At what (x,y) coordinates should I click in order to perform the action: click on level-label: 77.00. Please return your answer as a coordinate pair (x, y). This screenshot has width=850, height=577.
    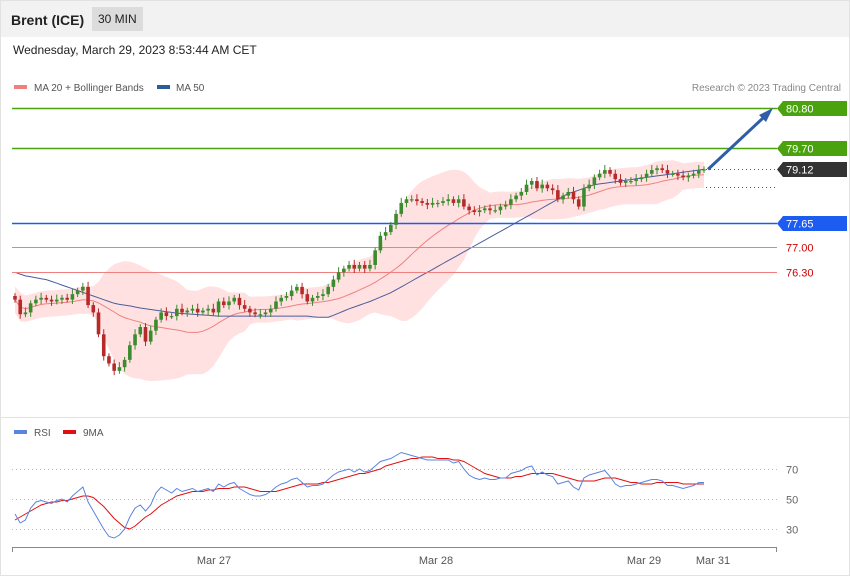
    Looking at the image, I should click on (800, 249).